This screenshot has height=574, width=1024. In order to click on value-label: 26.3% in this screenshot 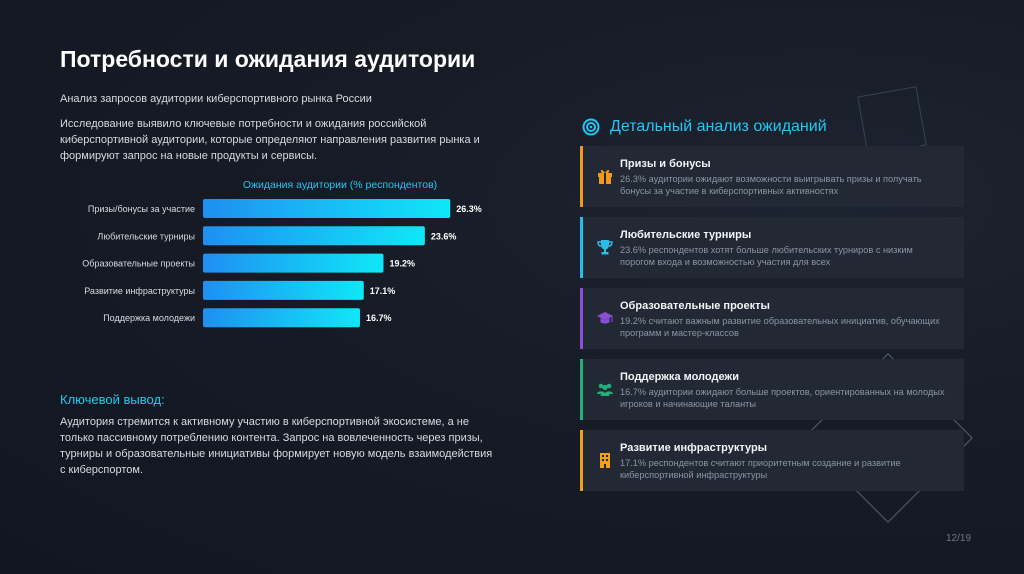, I will do `click(469, 209)`.